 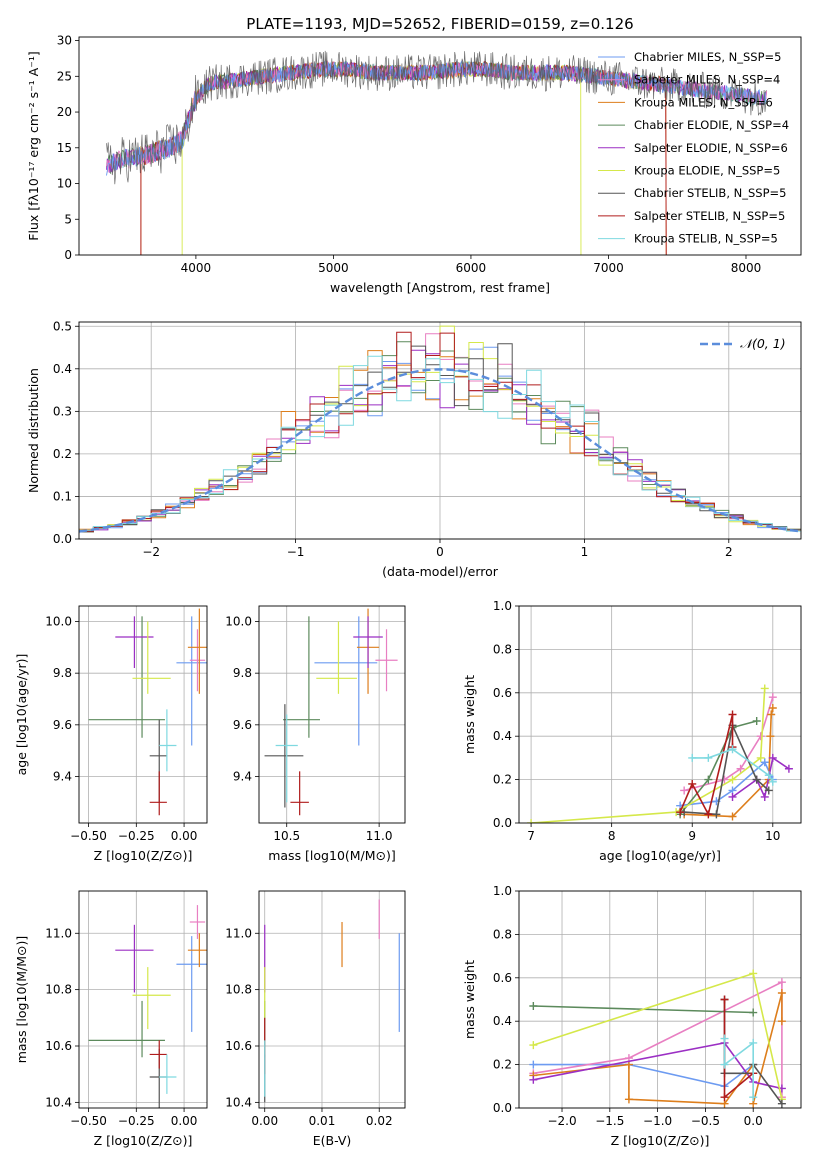 What do you see at coordinates (692, 836) in the screenshot?
I see `x-tick-label: 9` at bounding box center [692, 836].